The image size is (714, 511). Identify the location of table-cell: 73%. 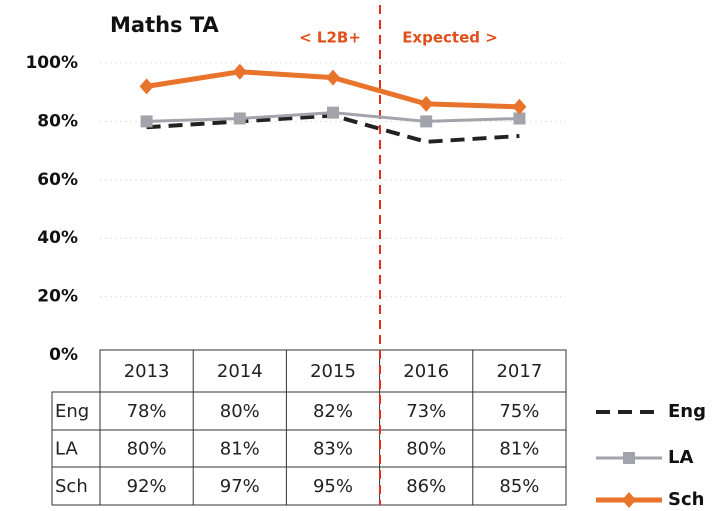
(426, 411).